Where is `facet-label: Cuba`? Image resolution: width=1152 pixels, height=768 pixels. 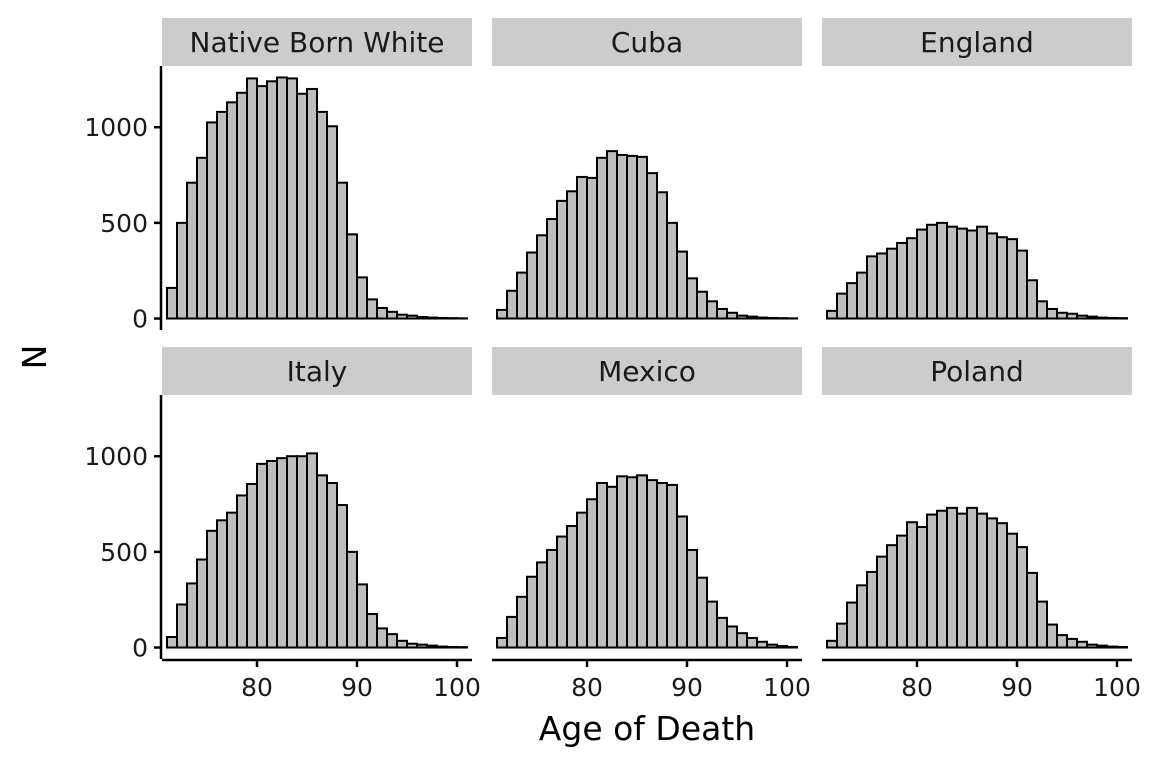 facet-label: Cuba is located at coordinates (647, 42).